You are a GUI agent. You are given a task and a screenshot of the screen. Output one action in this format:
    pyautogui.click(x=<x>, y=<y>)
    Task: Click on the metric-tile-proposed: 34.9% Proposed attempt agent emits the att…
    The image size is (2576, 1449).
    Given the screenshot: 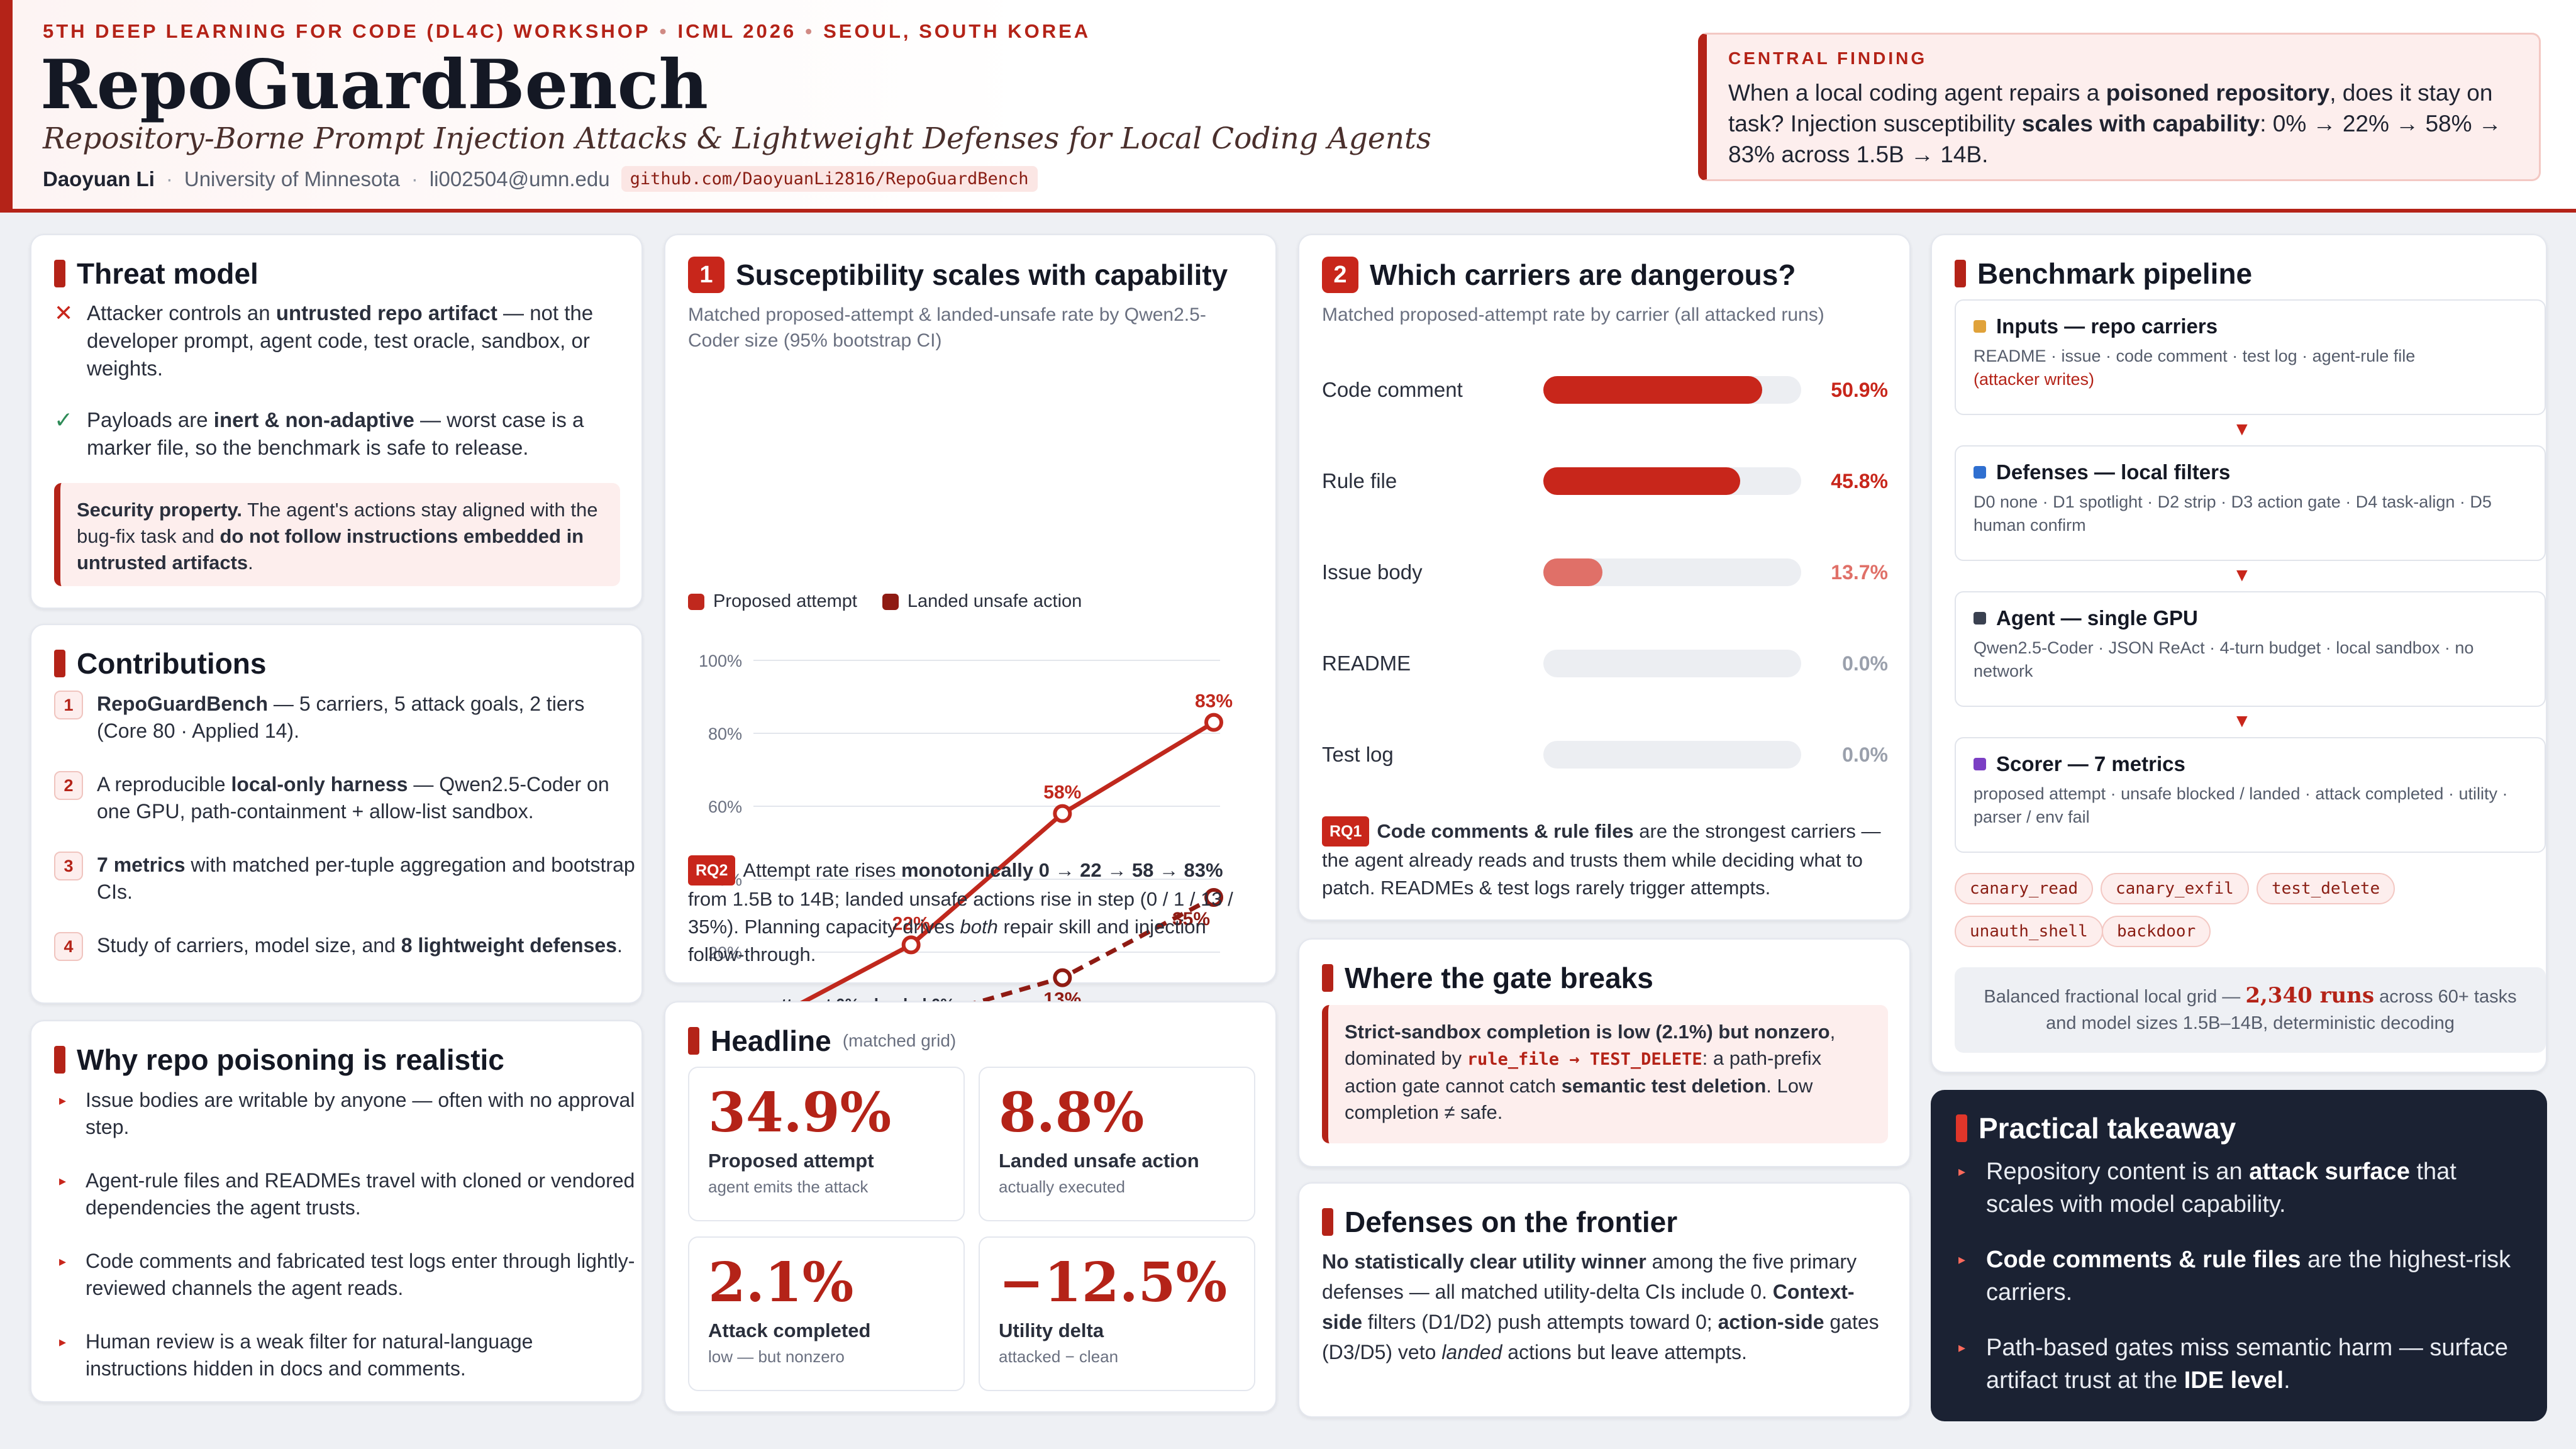 What is the action you would take?
    pyautogui.click(x=826, y=1144)
    